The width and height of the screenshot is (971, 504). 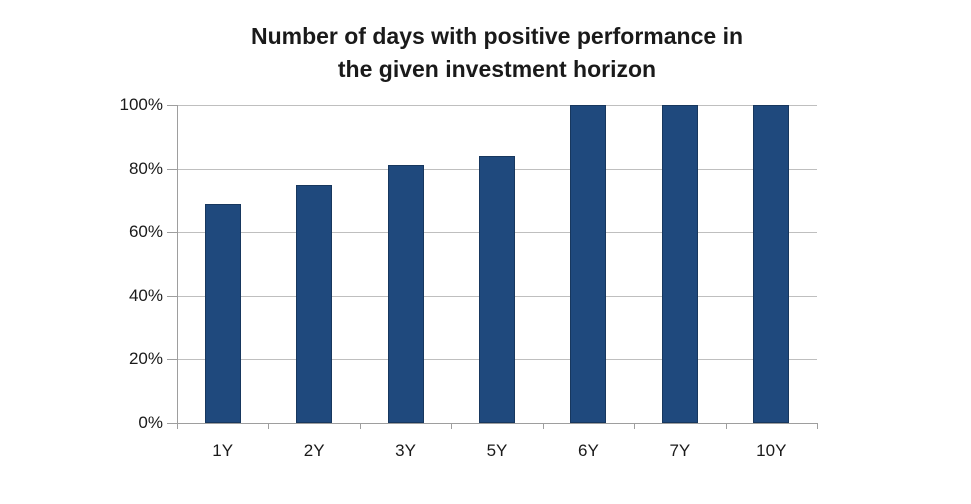 I want to click on bar-6Y, so click(x=588, y=264).